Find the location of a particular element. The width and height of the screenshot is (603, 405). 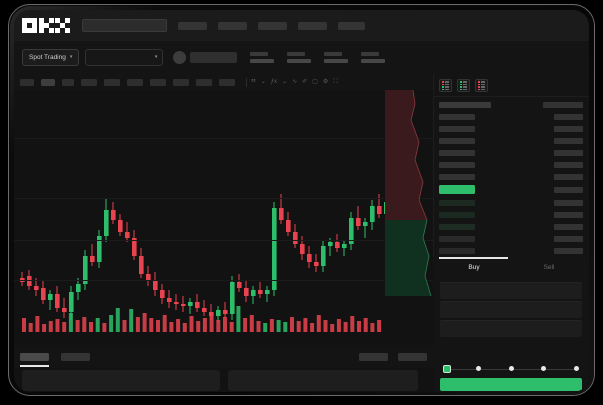

orderbook-view-asks-icon is located at coordinates (481, 85).